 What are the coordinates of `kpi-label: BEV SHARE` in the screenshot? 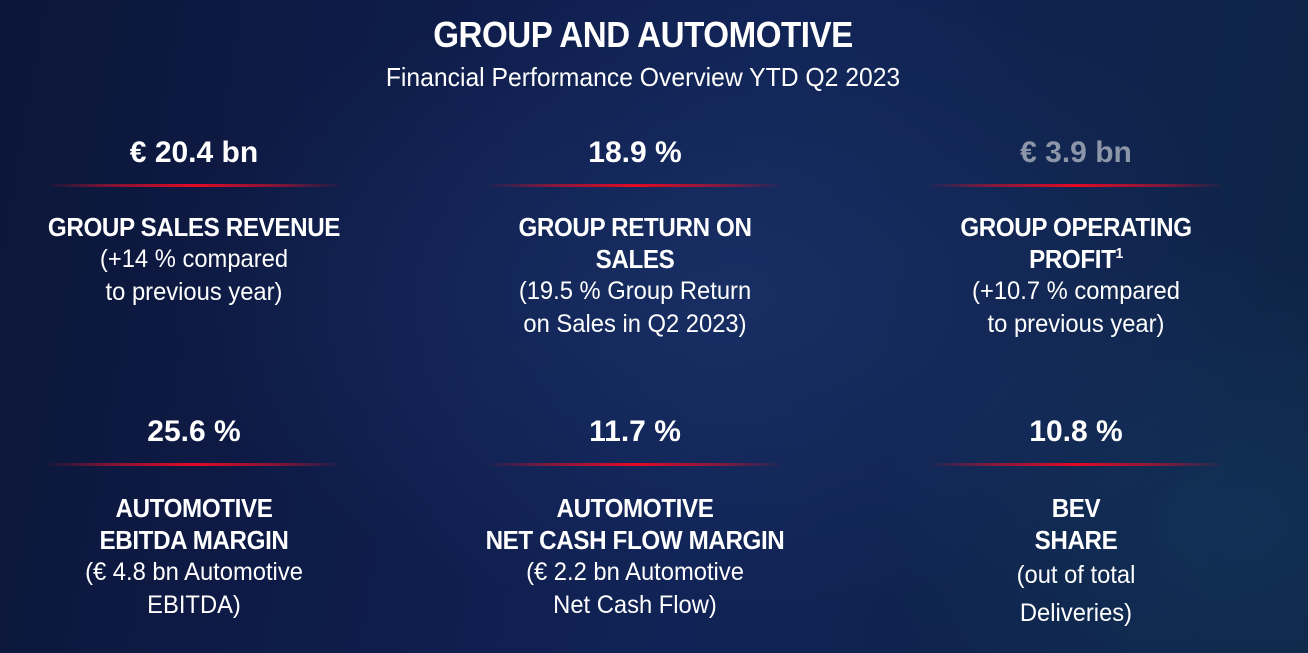 It's located at (1076, 524).